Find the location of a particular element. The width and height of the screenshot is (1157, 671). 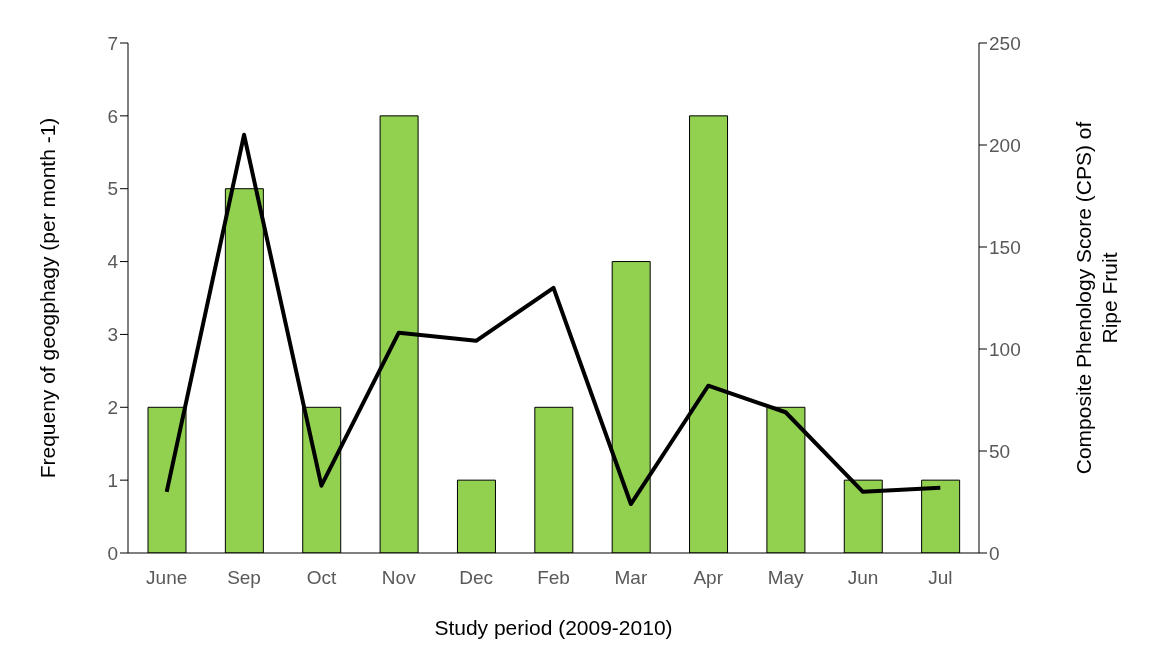

x-tick-label: Apr is located at coordinates (708, 578).